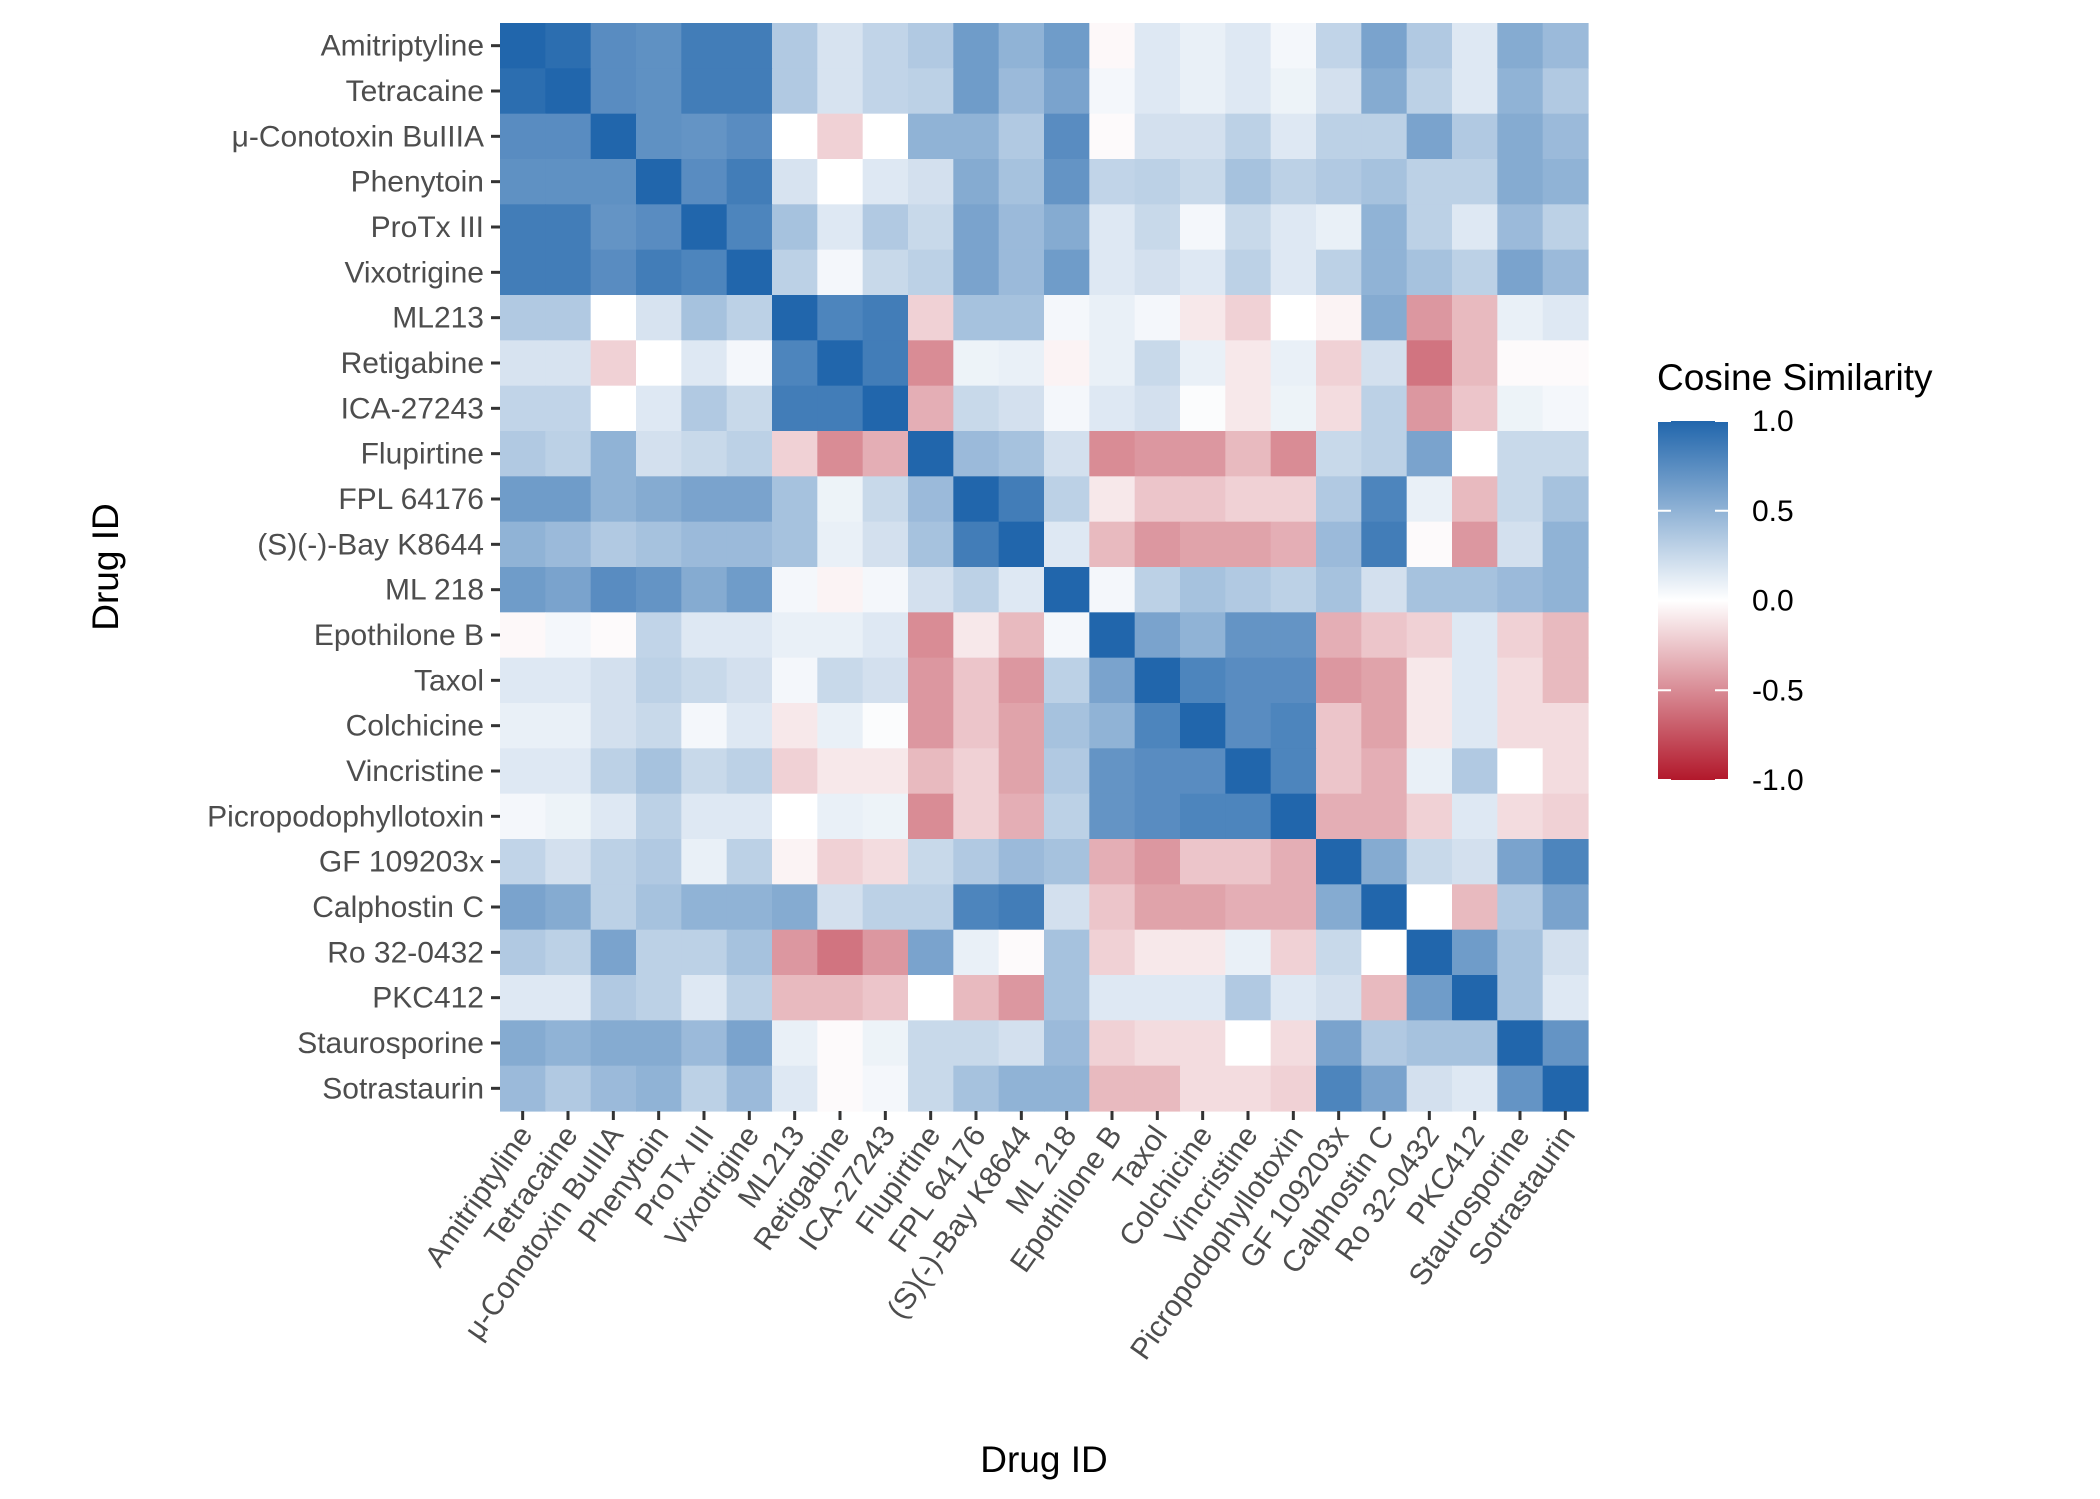 Image resolution: width=2100 pixels, height=1499 pixels. What do you see at coordinates (1795, 377) in the screenshot?
I see `legend-title: Cosine Similarity` at bounding box center [1795, 377].